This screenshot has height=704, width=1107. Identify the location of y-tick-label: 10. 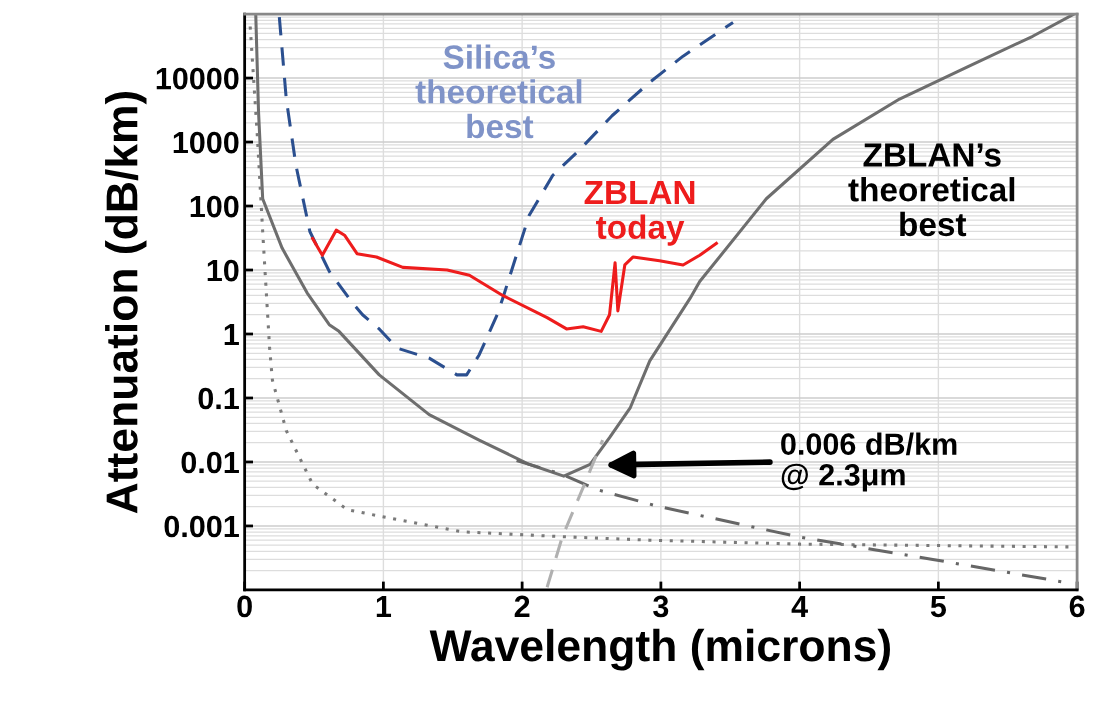
(223, 270).